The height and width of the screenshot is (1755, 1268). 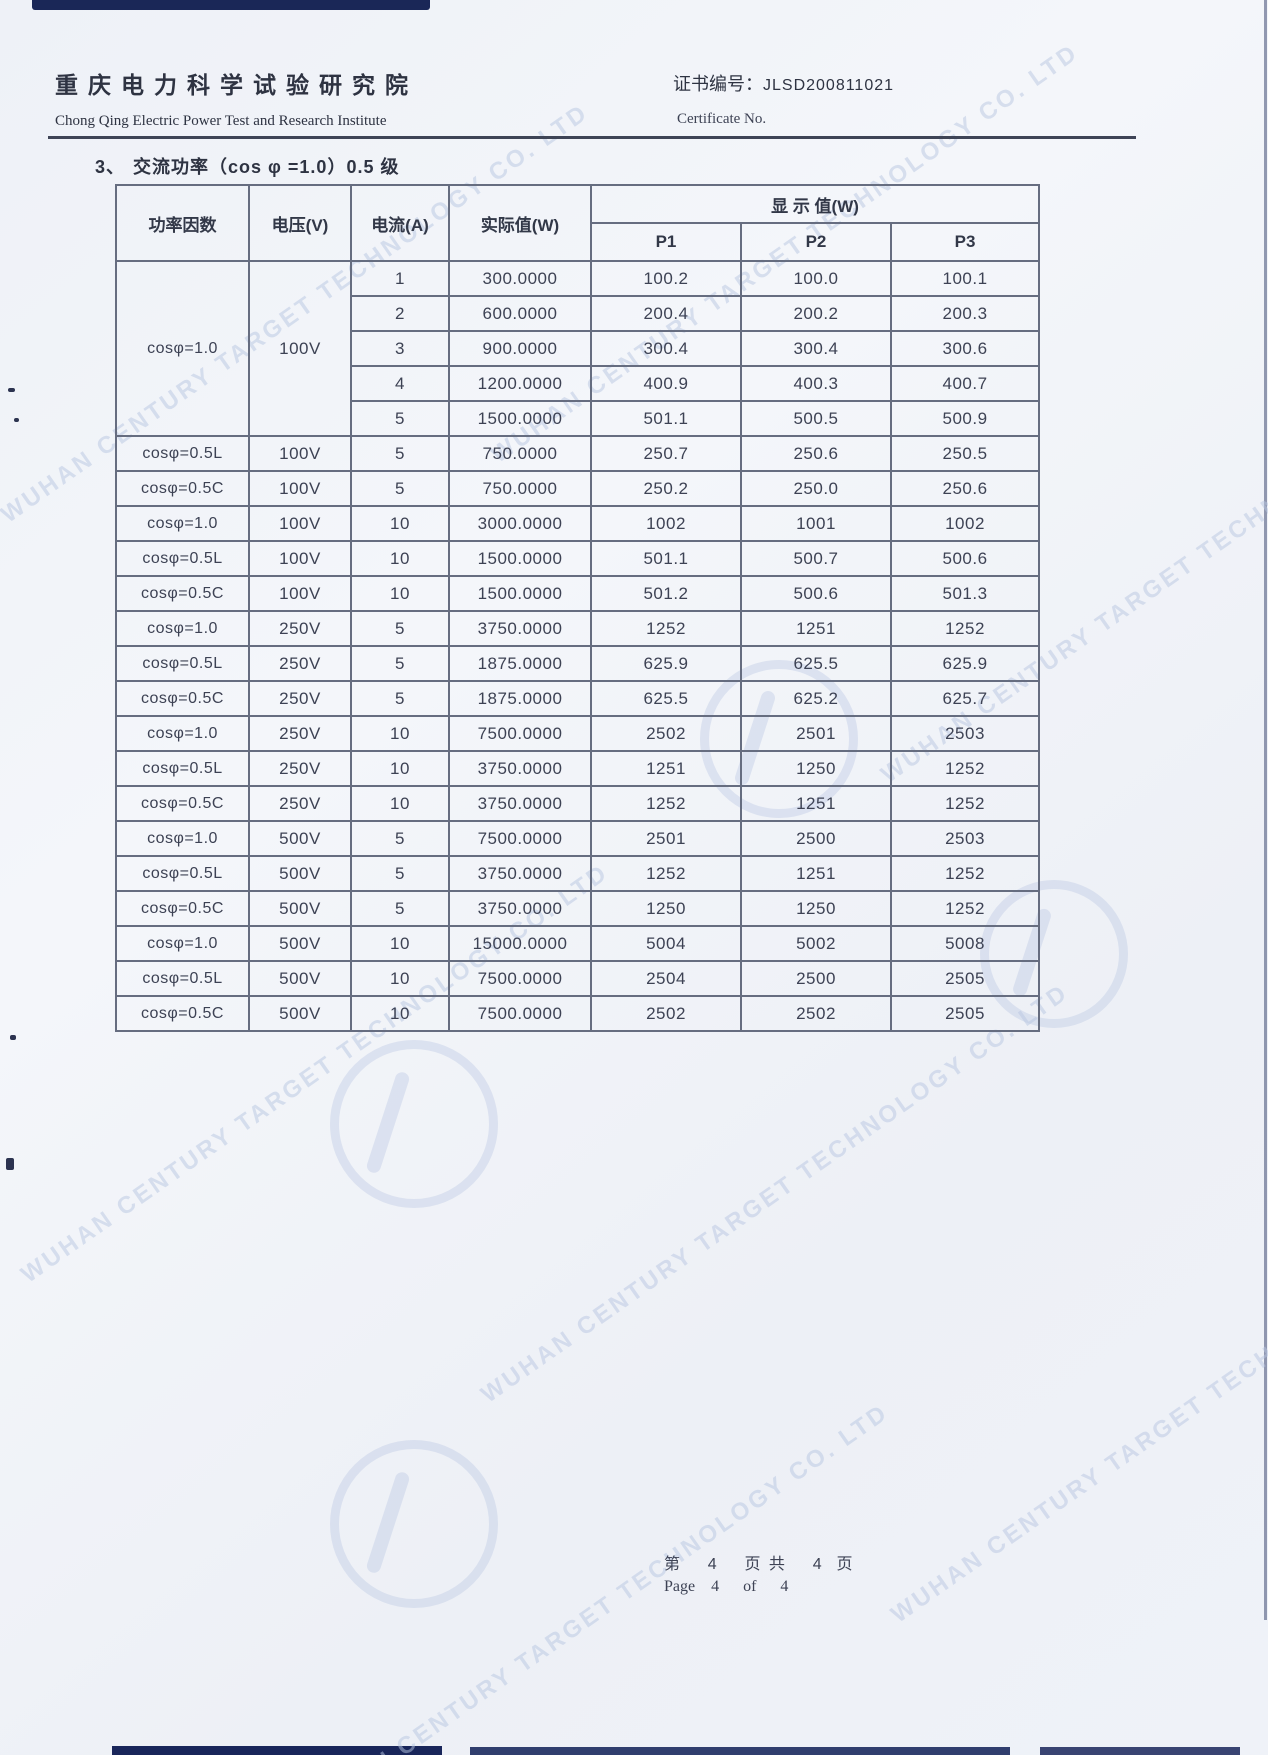 What do you see at coordinates (816, 943) in the screenshot?
I see `cell-p2: 5002` at bounding box center [816, 943].